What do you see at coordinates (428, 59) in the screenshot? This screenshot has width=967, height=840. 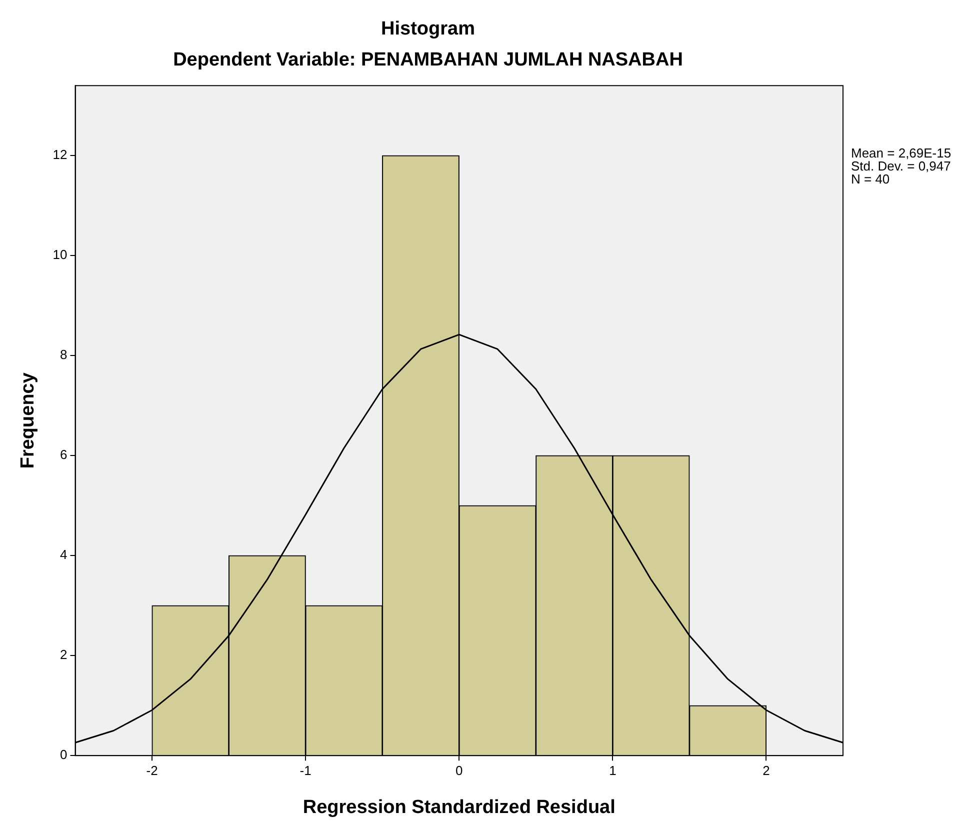 I see `chart-subtitle: Dependent Variable: PENAMBAHAN JUMLAH NASABAH` at bounding box center [428, 59].